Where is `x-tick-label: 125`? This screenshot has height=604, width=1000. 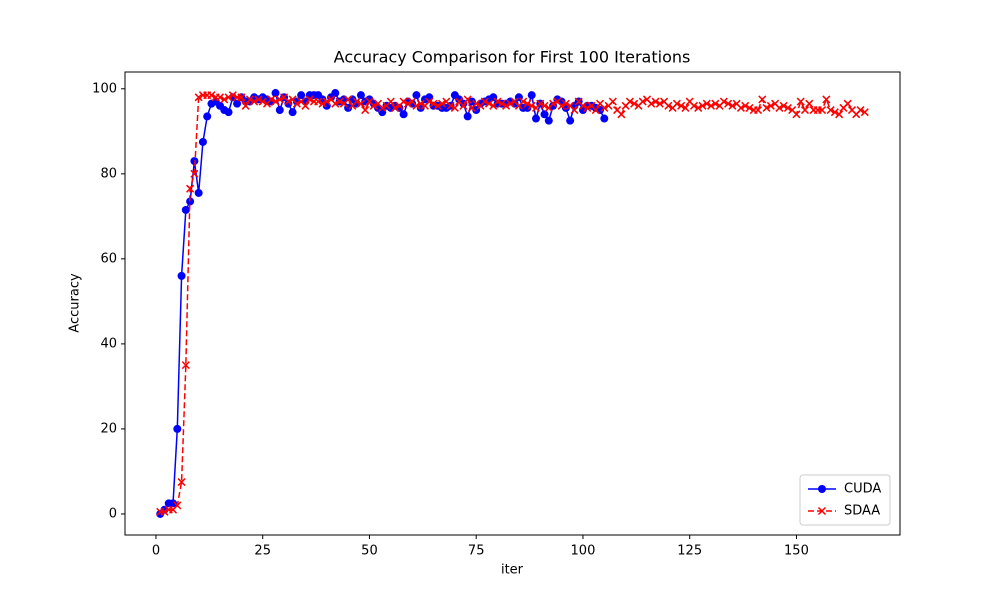
x-tick-label: 125 is located at coordinates (689, 551).